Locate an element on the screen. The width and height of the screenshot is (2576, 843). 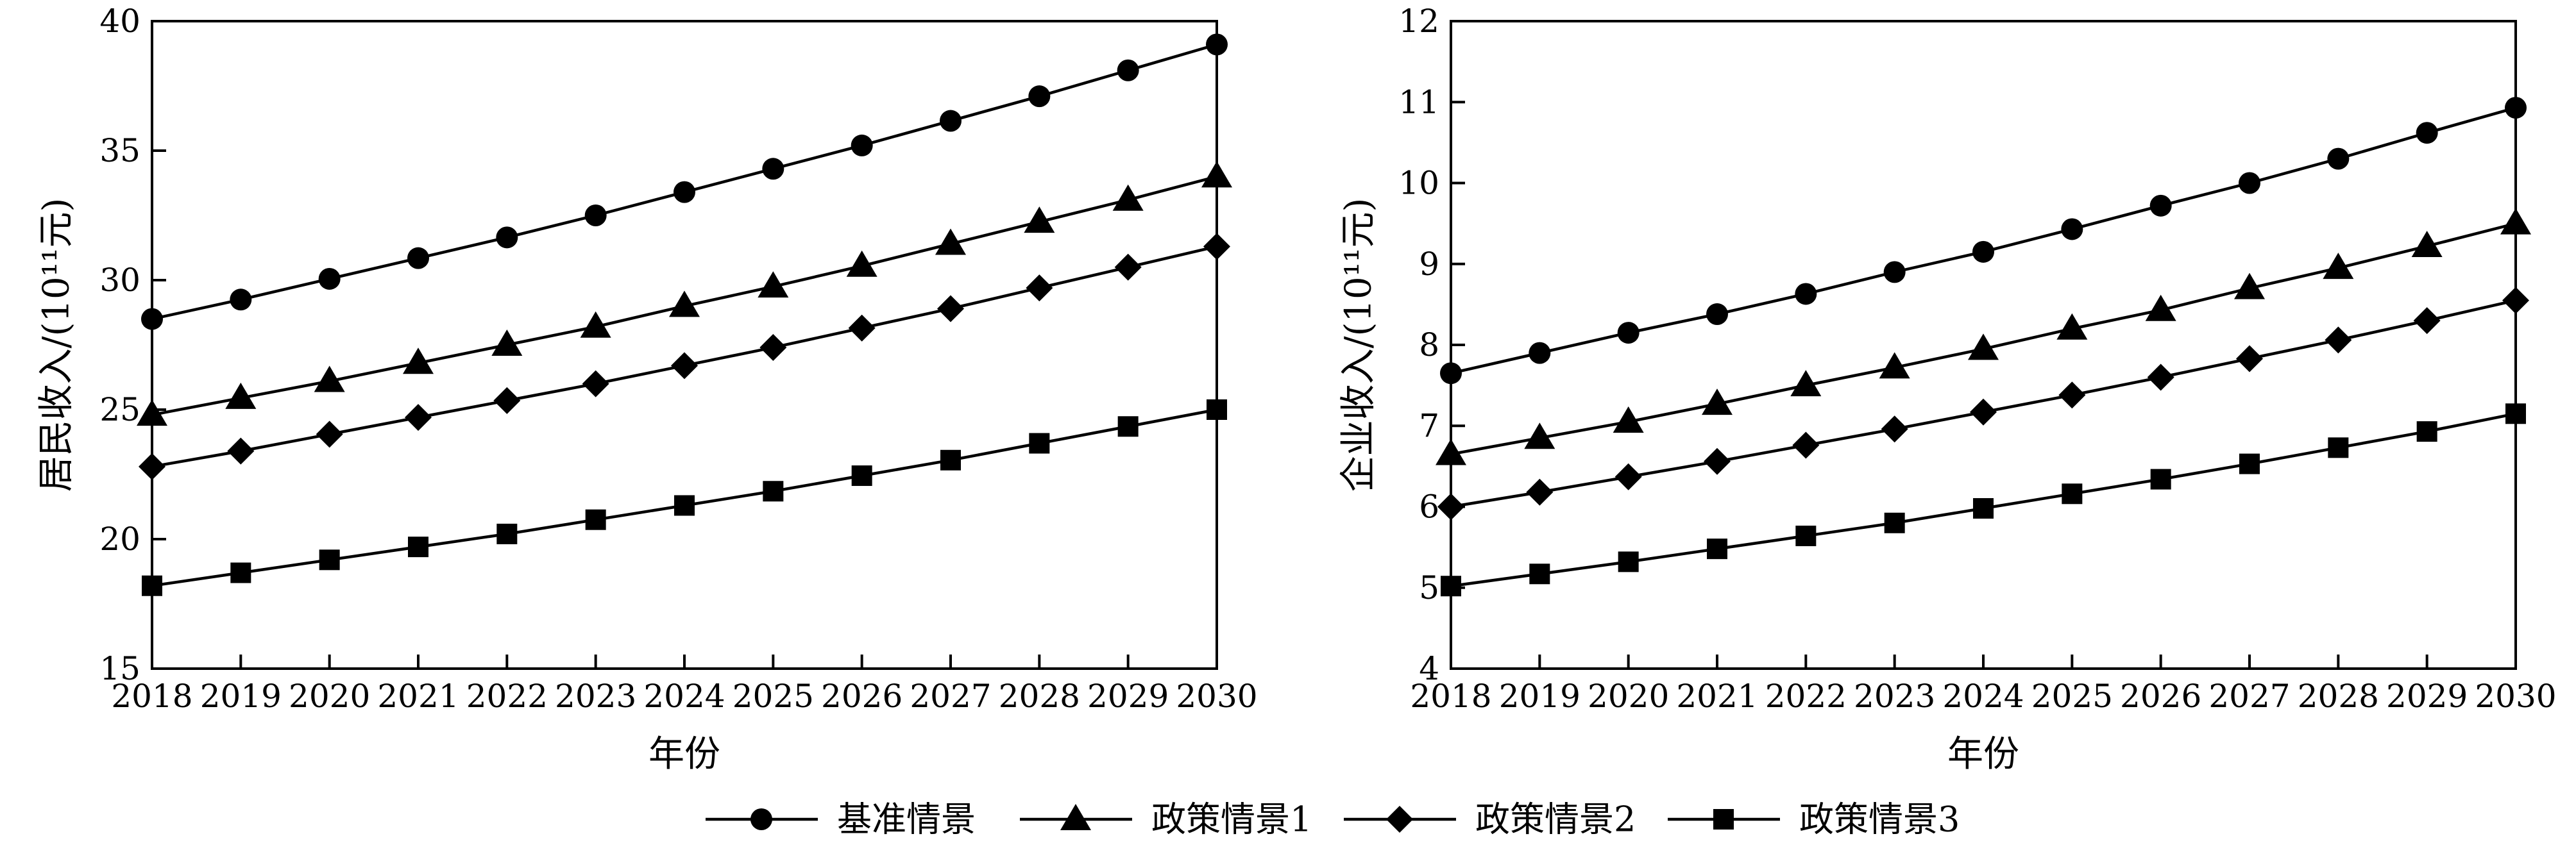
x-tick-label: 2029 is located at coordinates (1128, 696).